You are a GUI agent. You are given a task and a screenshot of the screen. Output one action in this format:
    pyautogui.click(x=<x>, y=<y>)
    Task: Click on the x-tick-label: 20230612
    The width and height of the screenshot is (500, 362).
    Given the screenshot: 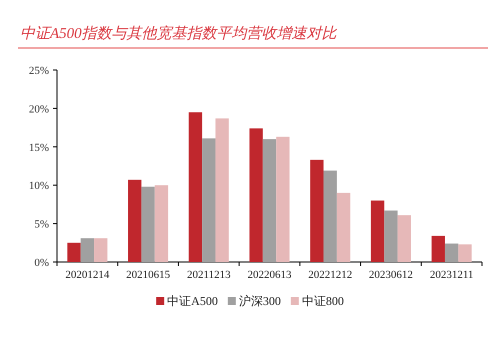 What is the action you would take?
    pyautogui.click(x=390, y=275)
    